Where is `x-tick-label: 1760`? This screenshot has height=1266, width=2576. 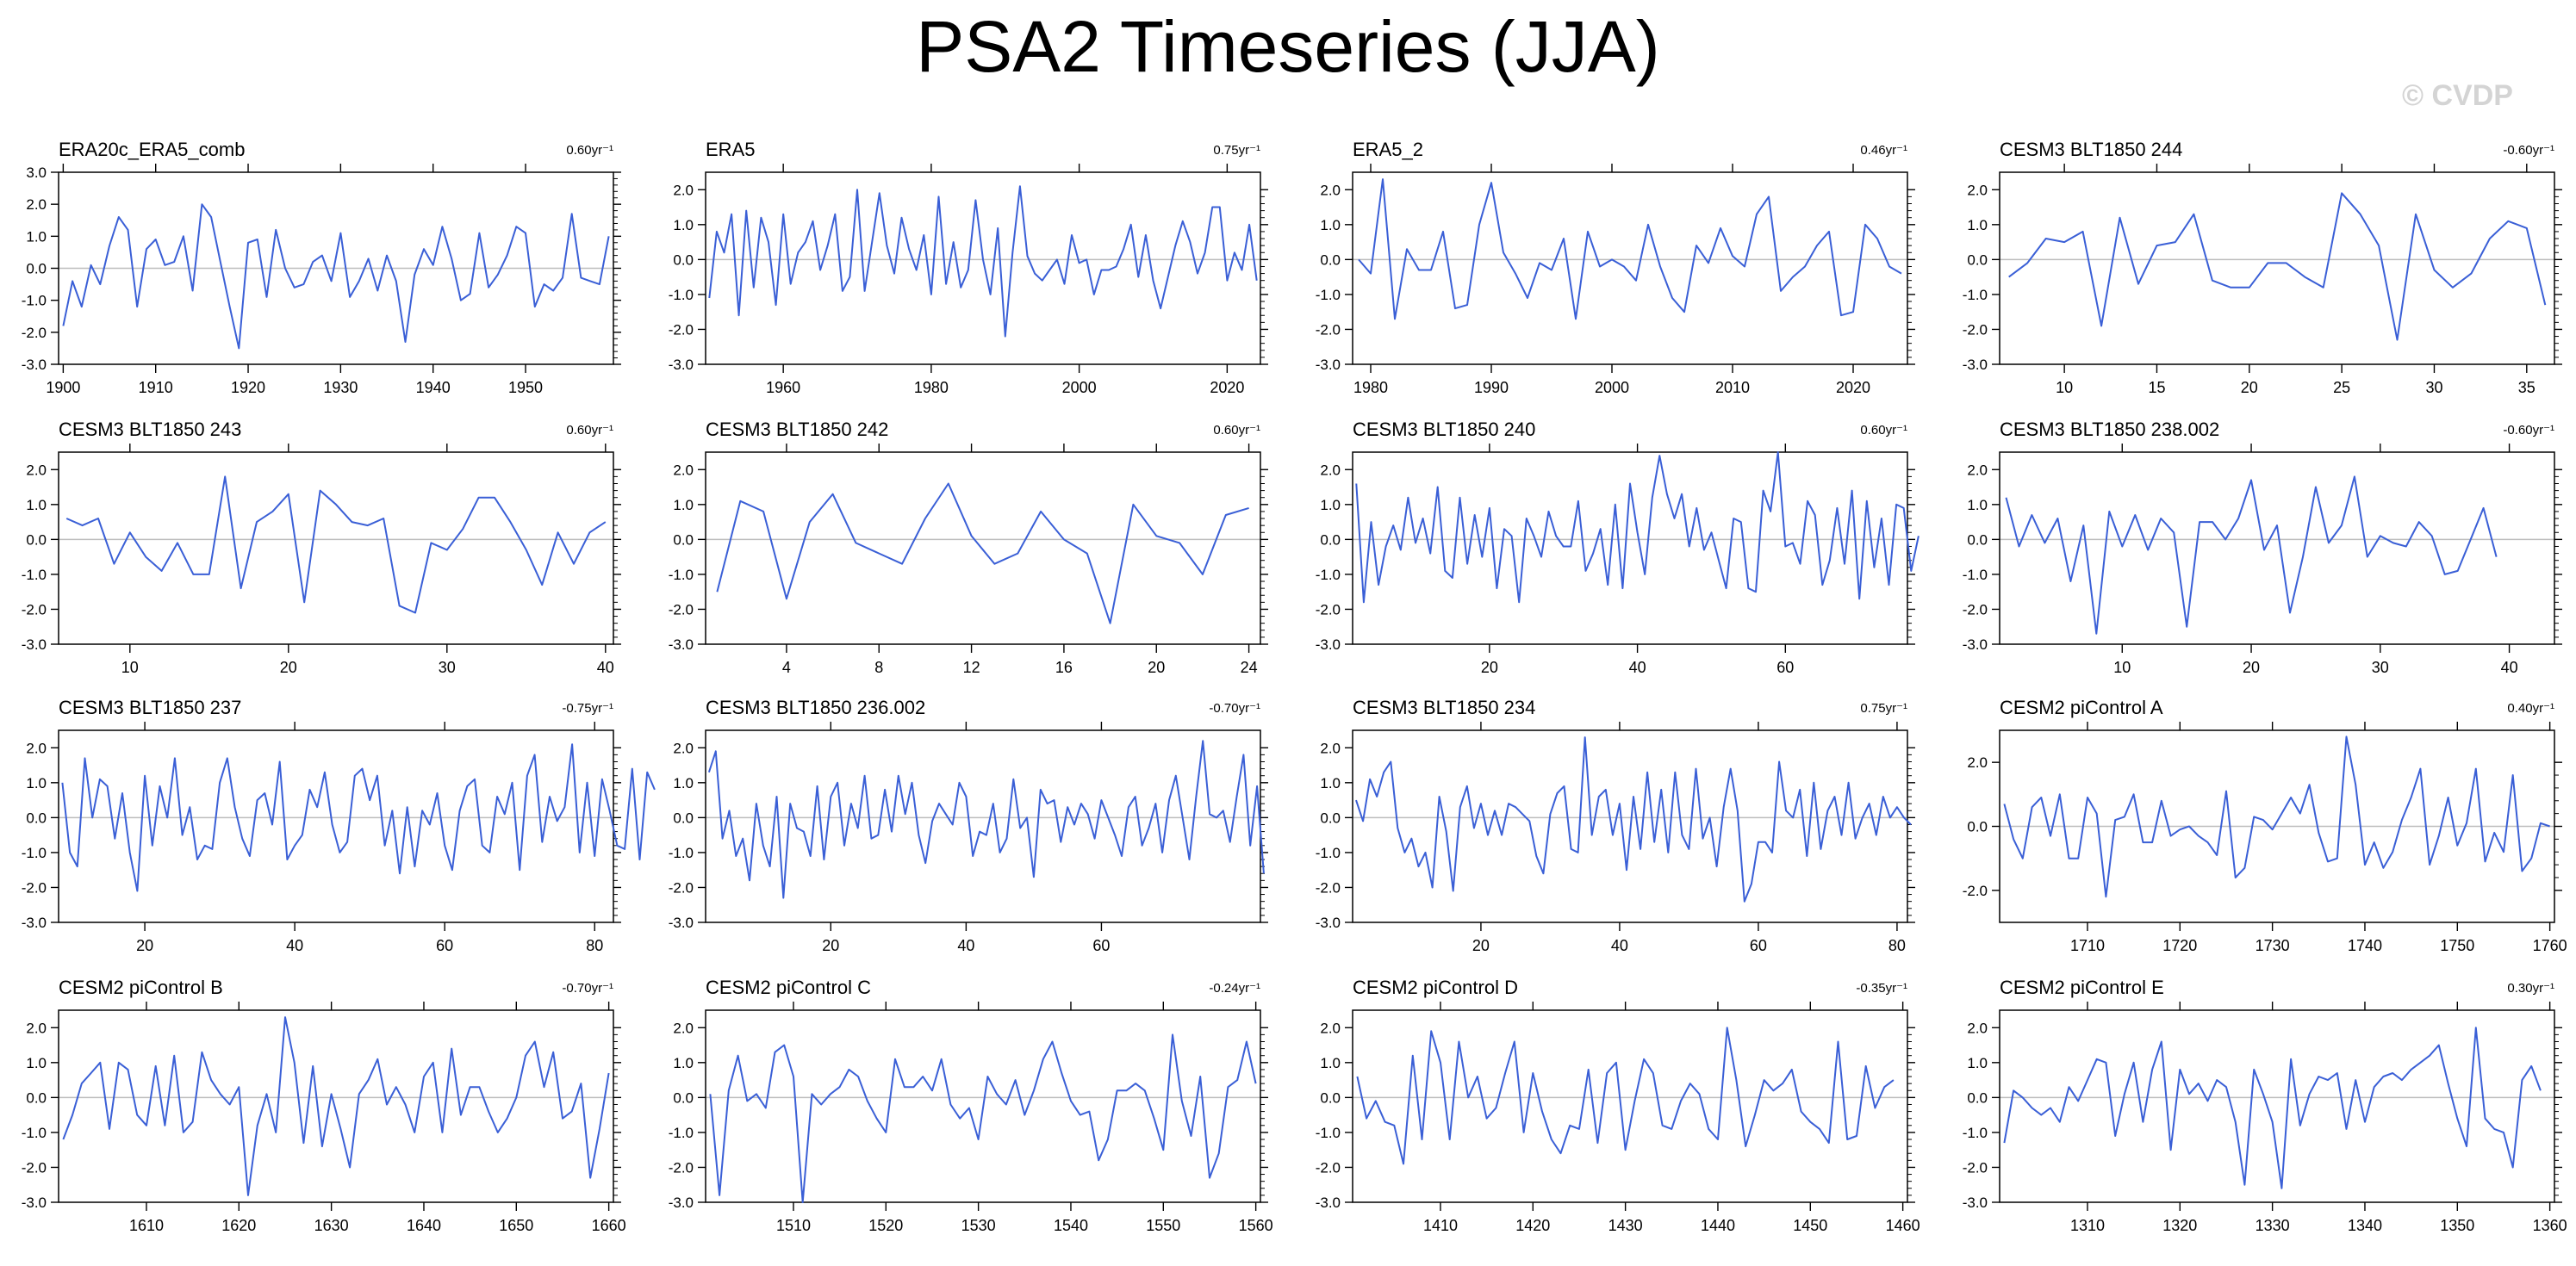 x-tick-label: 1760 is located at coordinates (2550, 945).